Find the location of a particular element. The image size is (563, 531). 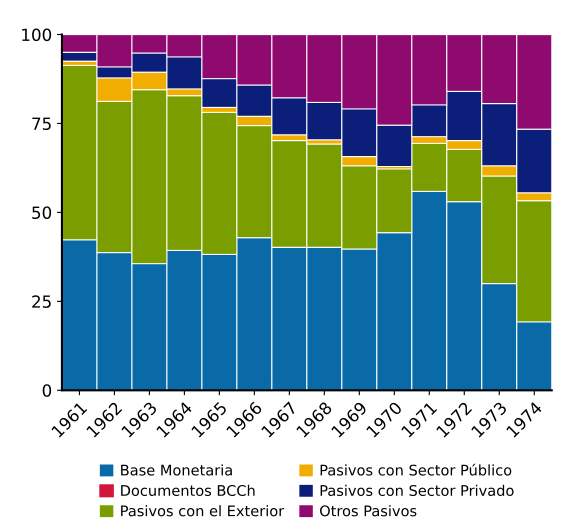

legend-label: Pasivos con Sector Privado is located at coordinates (417, 490).